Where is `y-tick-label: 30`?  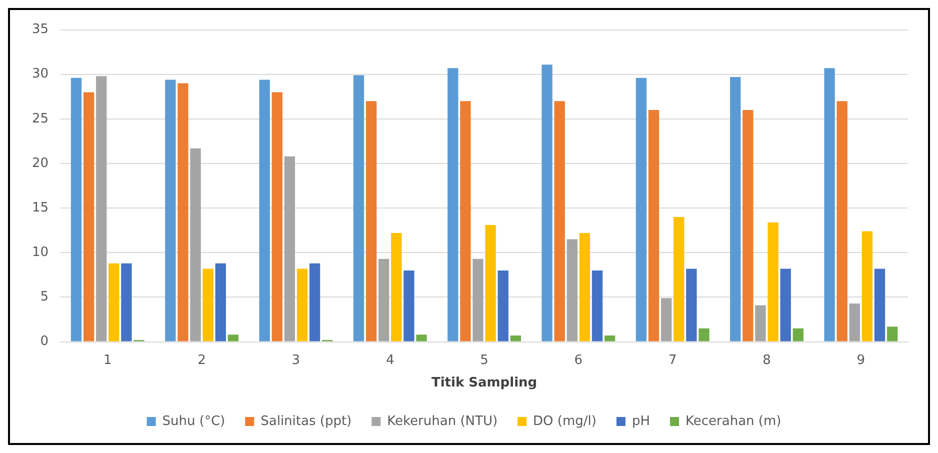
y-tick-label: 30 is located at coordinates (40, 74).